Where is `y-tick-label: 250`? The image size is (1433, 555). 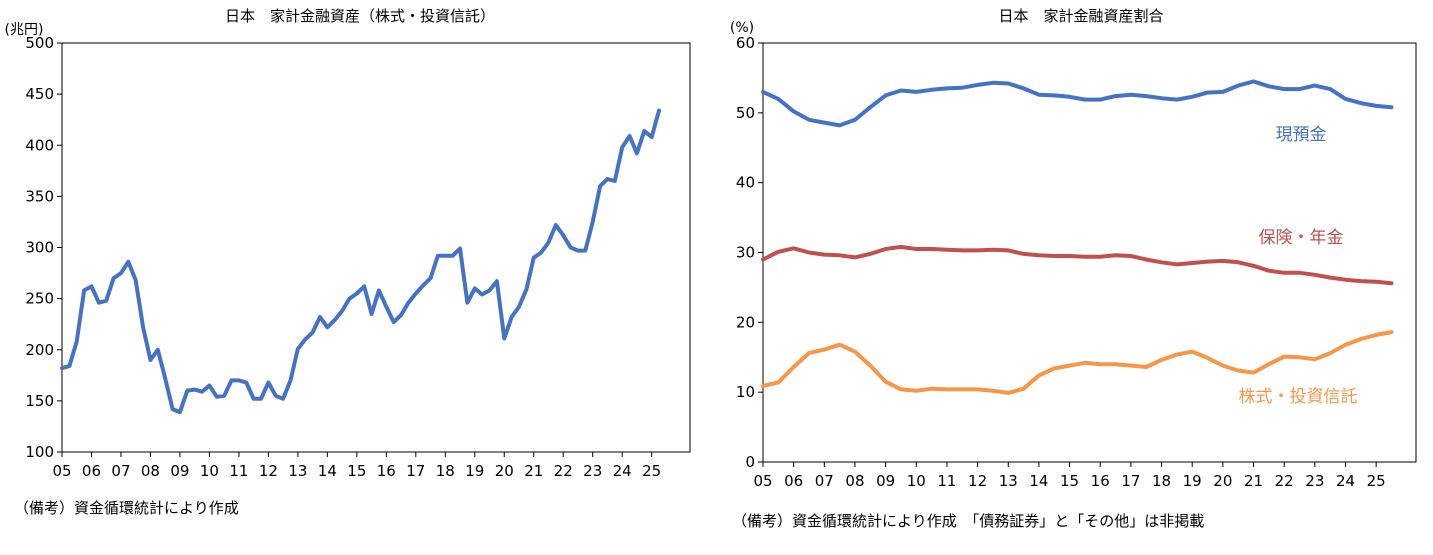
y-tick-label: 250 is located at coordinates (39, 299).